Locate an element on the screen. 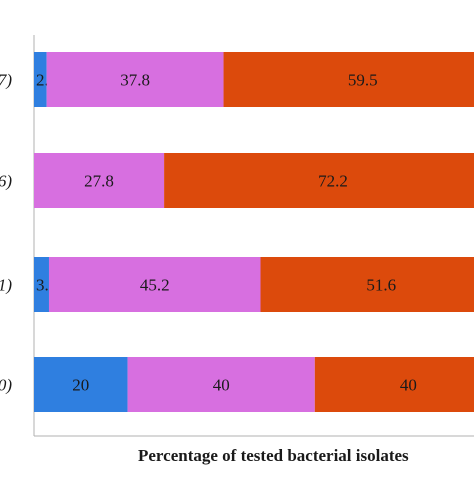 The width and height of the screenshot is (474, 479). category-label: 1) is located at coordinates (6, 285).